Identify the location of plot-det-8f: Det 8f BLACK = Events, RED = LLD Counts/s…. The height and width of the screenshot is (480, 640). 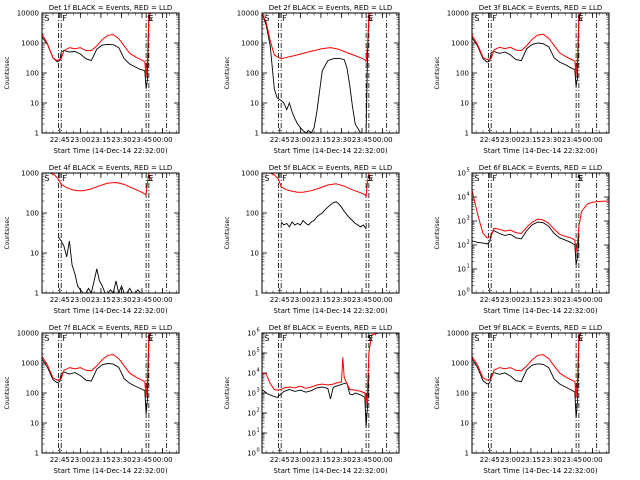
(312, 399).